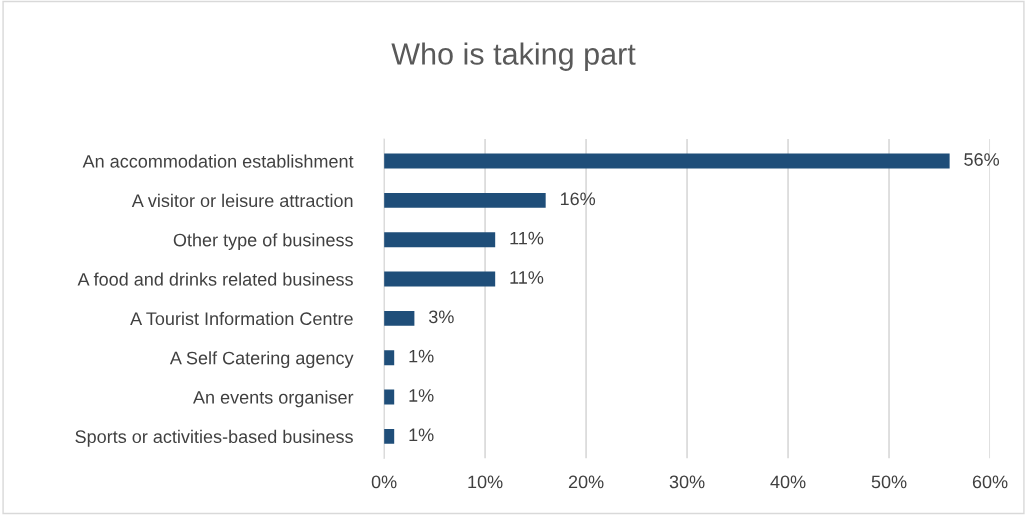  I want to click on x-tick-label: 10%, so click(485, 482).